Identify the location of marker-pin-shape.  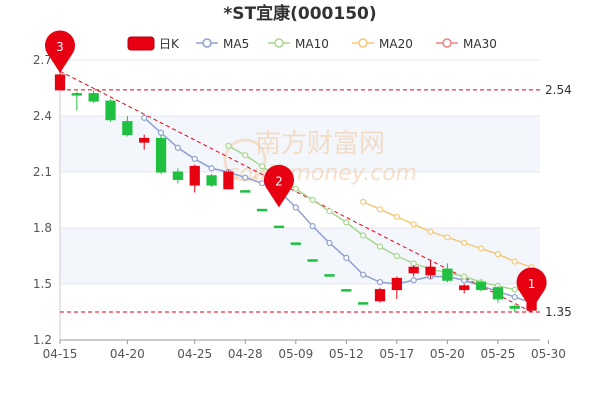
(278, 186).